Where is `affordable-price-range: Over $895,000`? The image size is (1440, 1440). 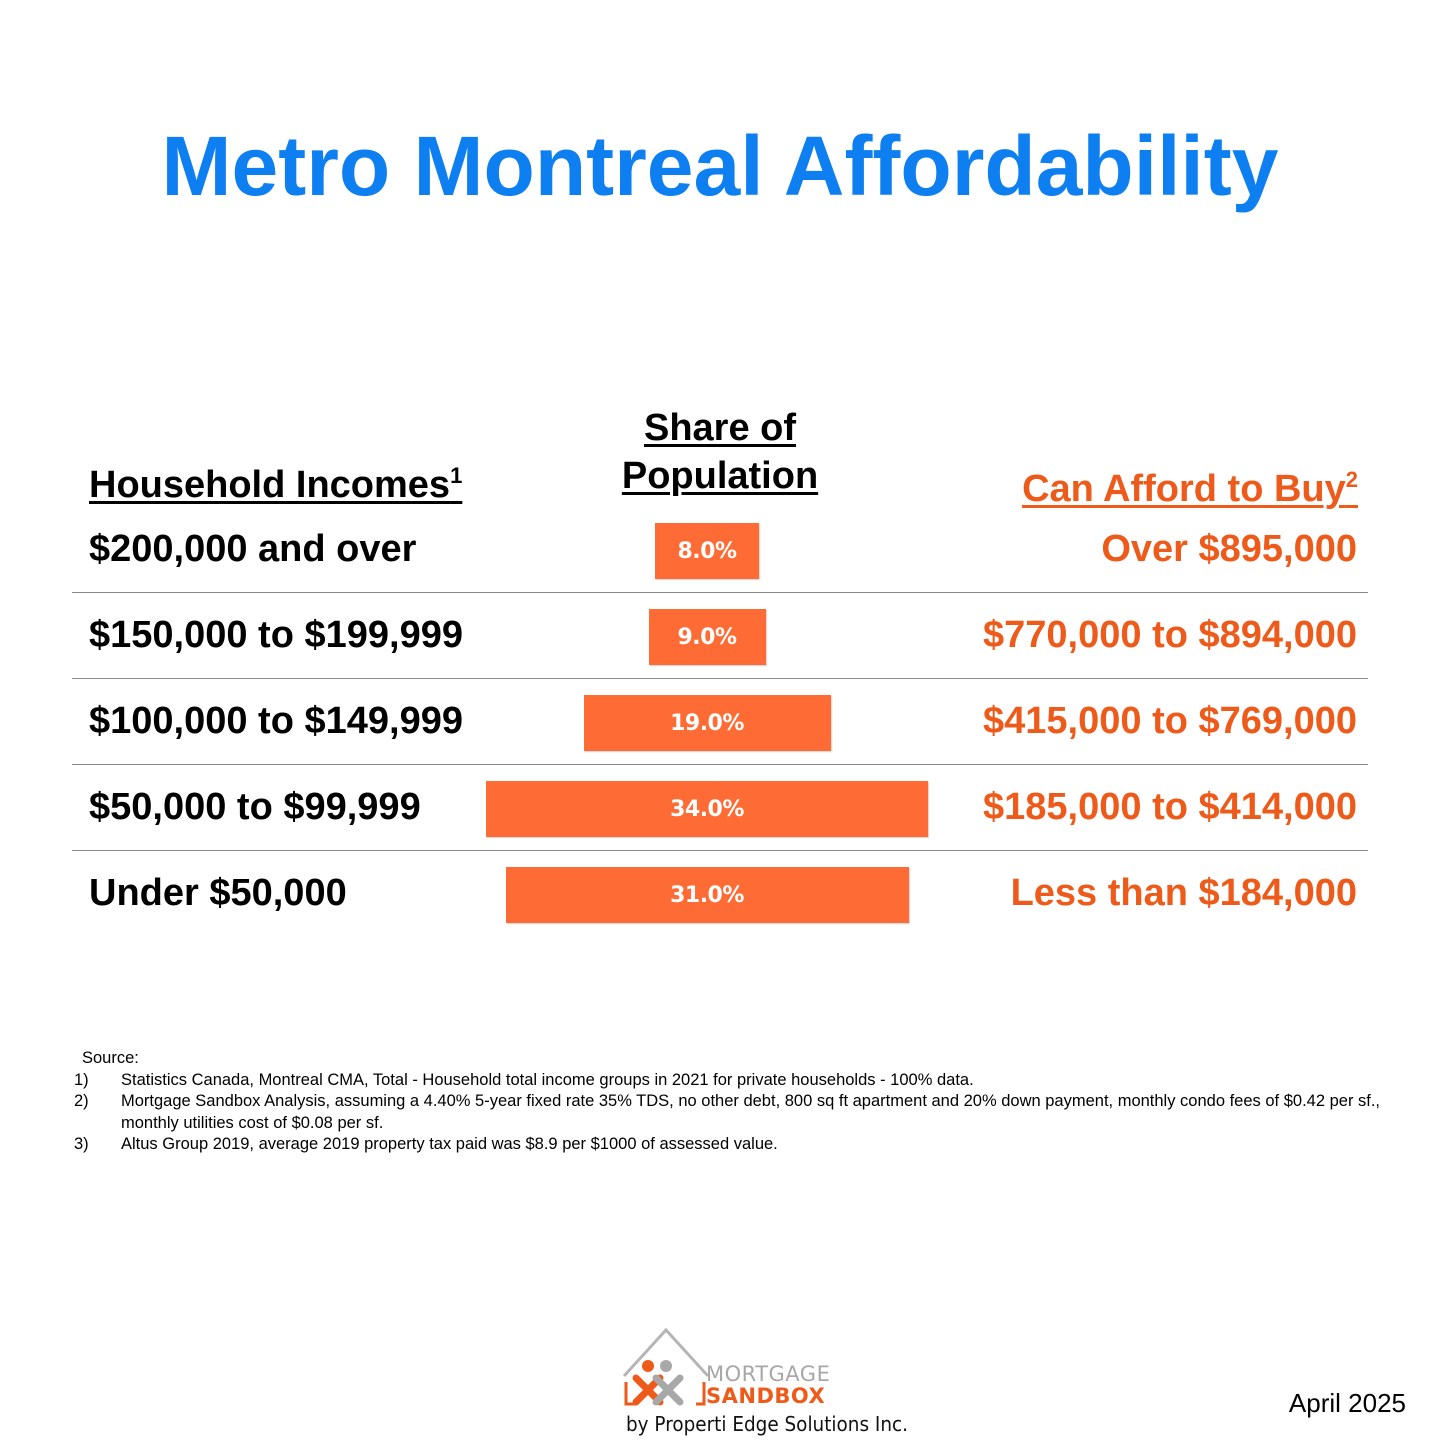 affordable-price-range: Over $895,000 is located at coordinates (1229, 549).